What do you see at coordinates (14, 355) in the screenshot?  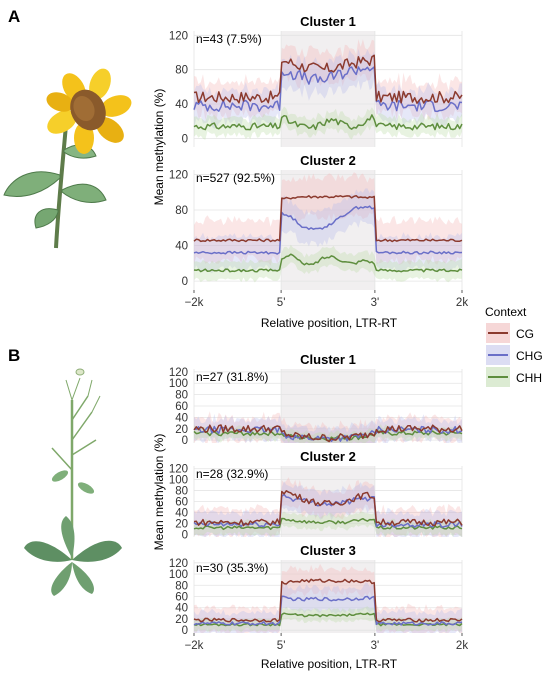 I see `panel-label-b: B` at bounding box center [14, 355].